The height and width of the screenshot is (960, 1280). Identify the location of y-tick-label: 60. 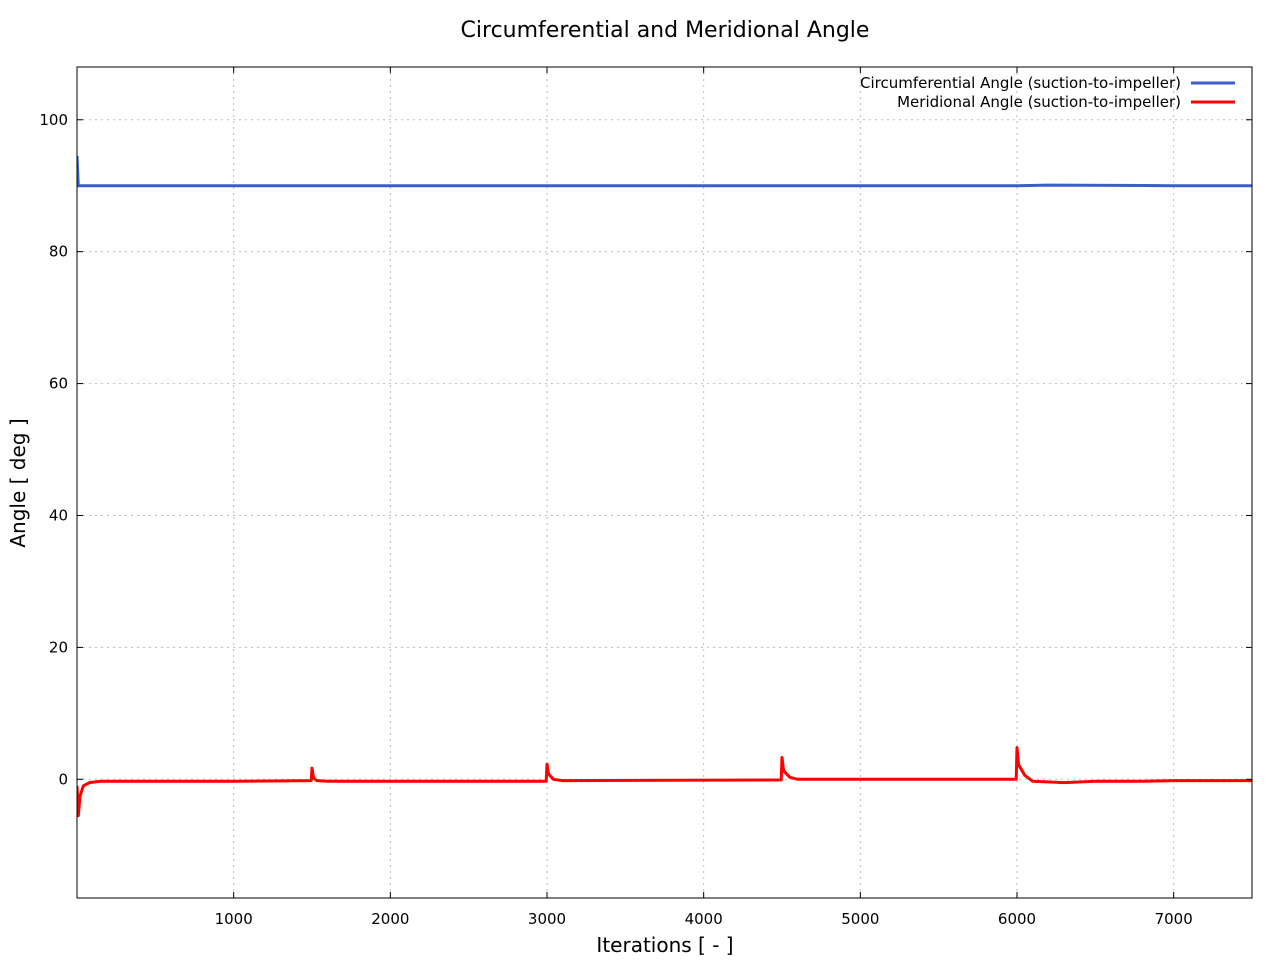
(58, 384).